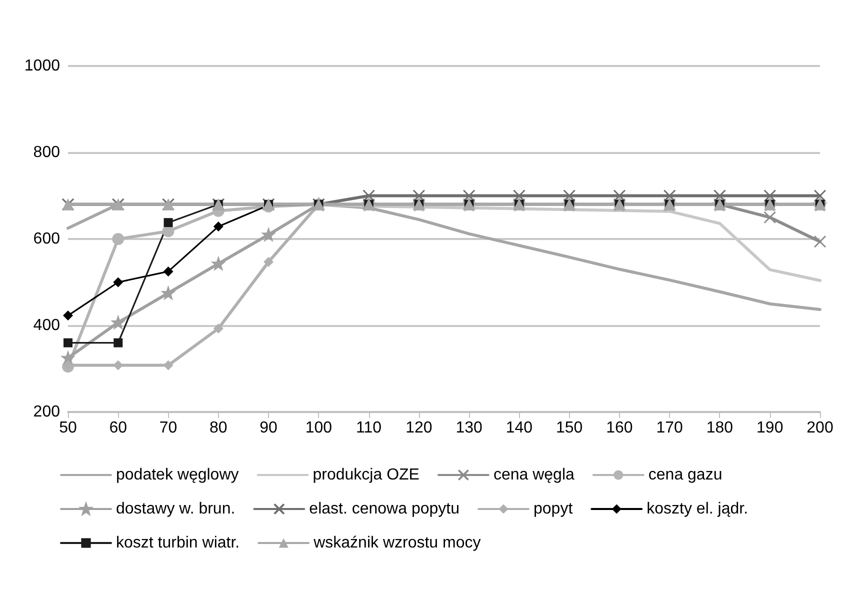  What do you see at coordinates (269, 428) in the screenshot?
I see `x-tick-label: 90` at bounding box center [269, 428].